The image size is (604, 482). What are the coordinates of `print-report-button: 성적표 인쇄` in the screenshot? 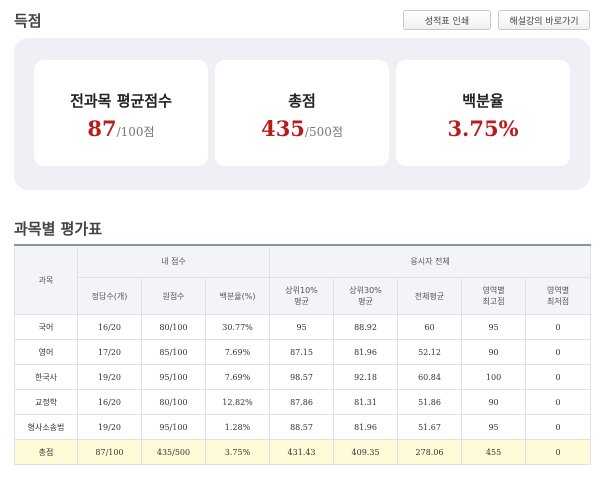 It's located at (447, 20).